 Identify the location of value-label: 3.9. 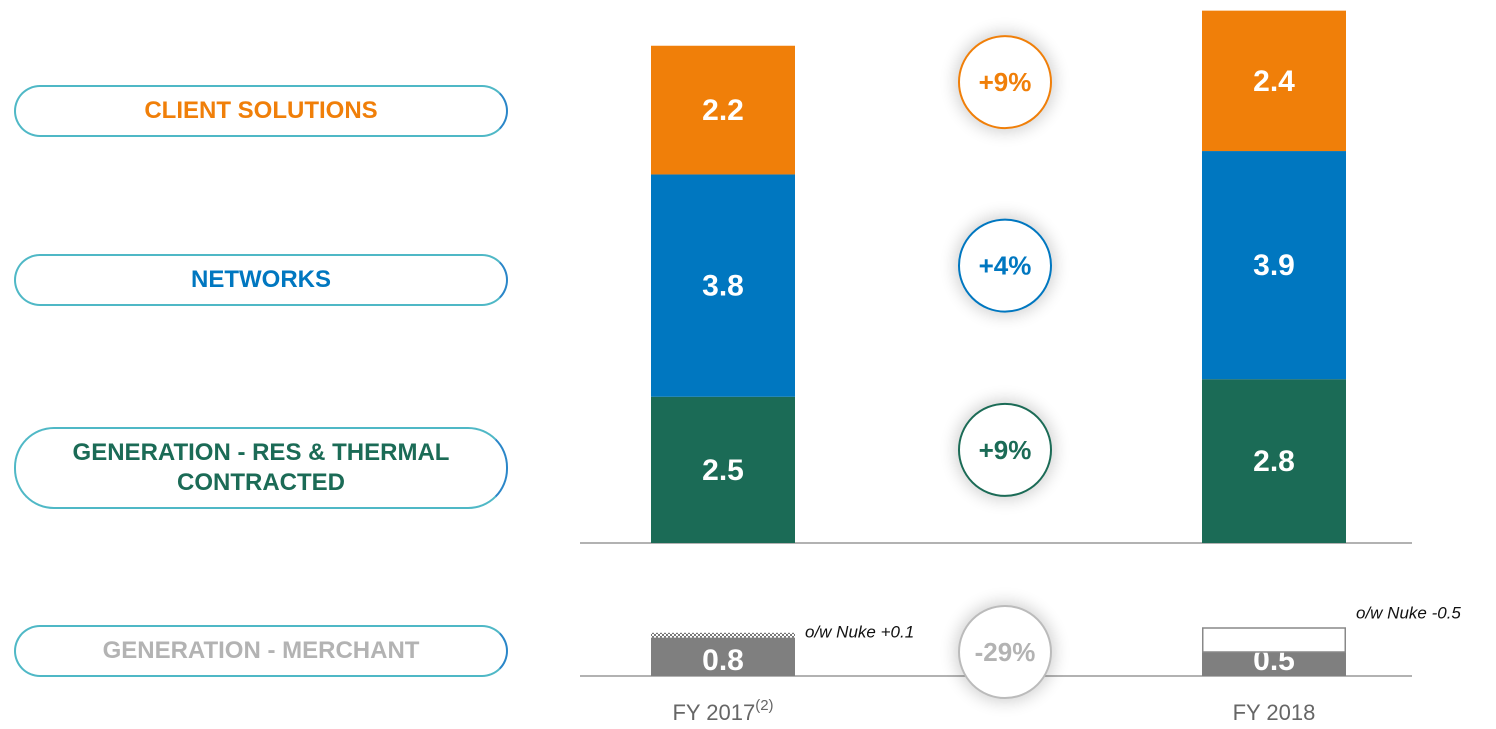
(1274, 265).